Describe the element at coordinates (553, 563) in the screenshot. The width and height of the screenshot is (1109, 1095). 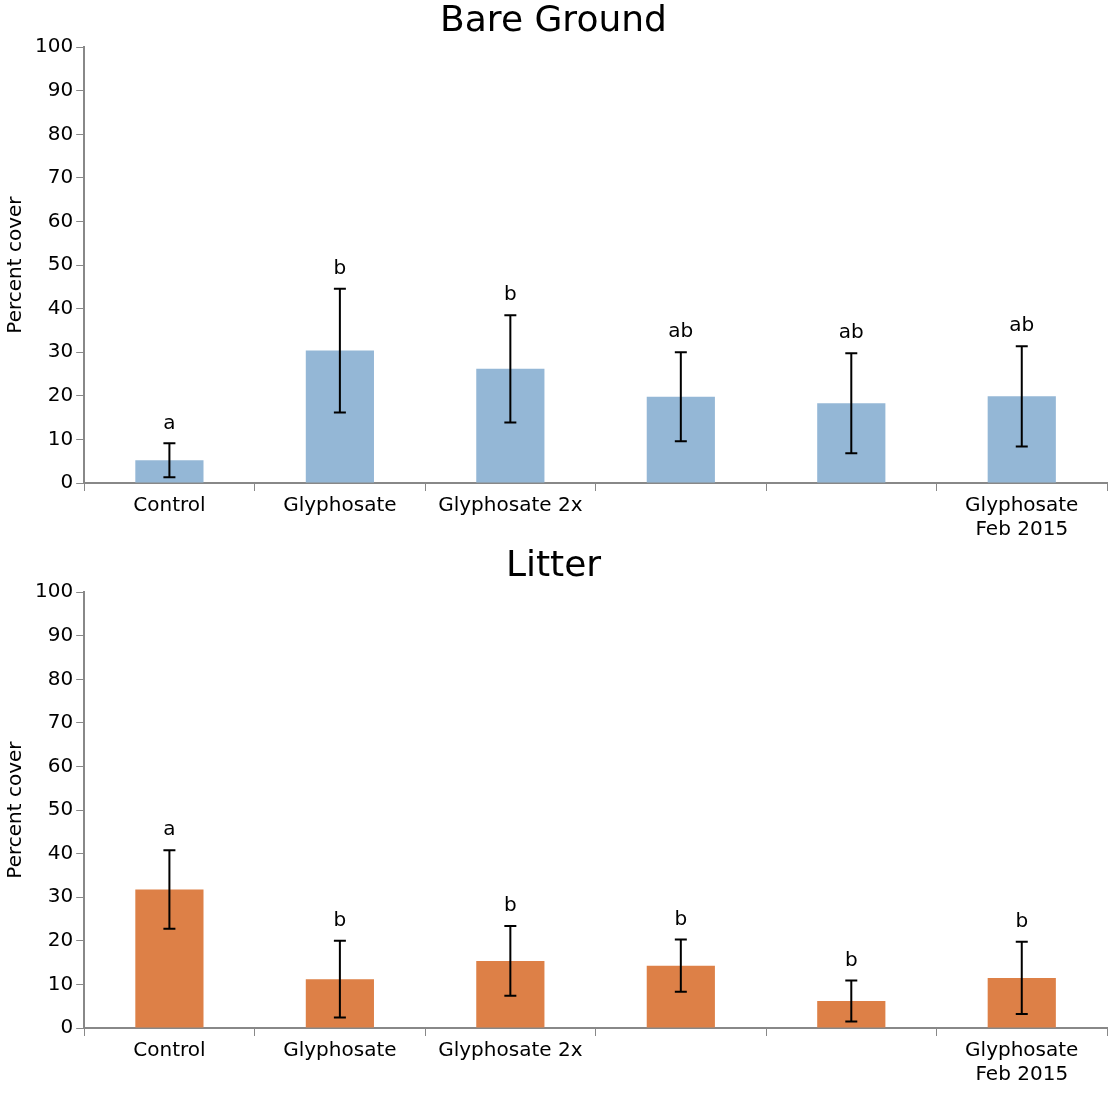
I see `chart-title: Litter` at that location.